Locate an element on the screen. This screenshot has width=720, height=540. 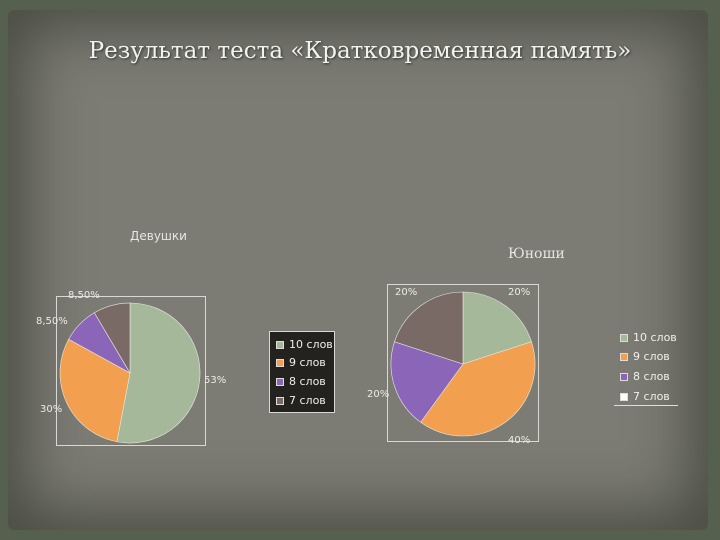
pie-chart-girls is located at coordinates (130, 373).